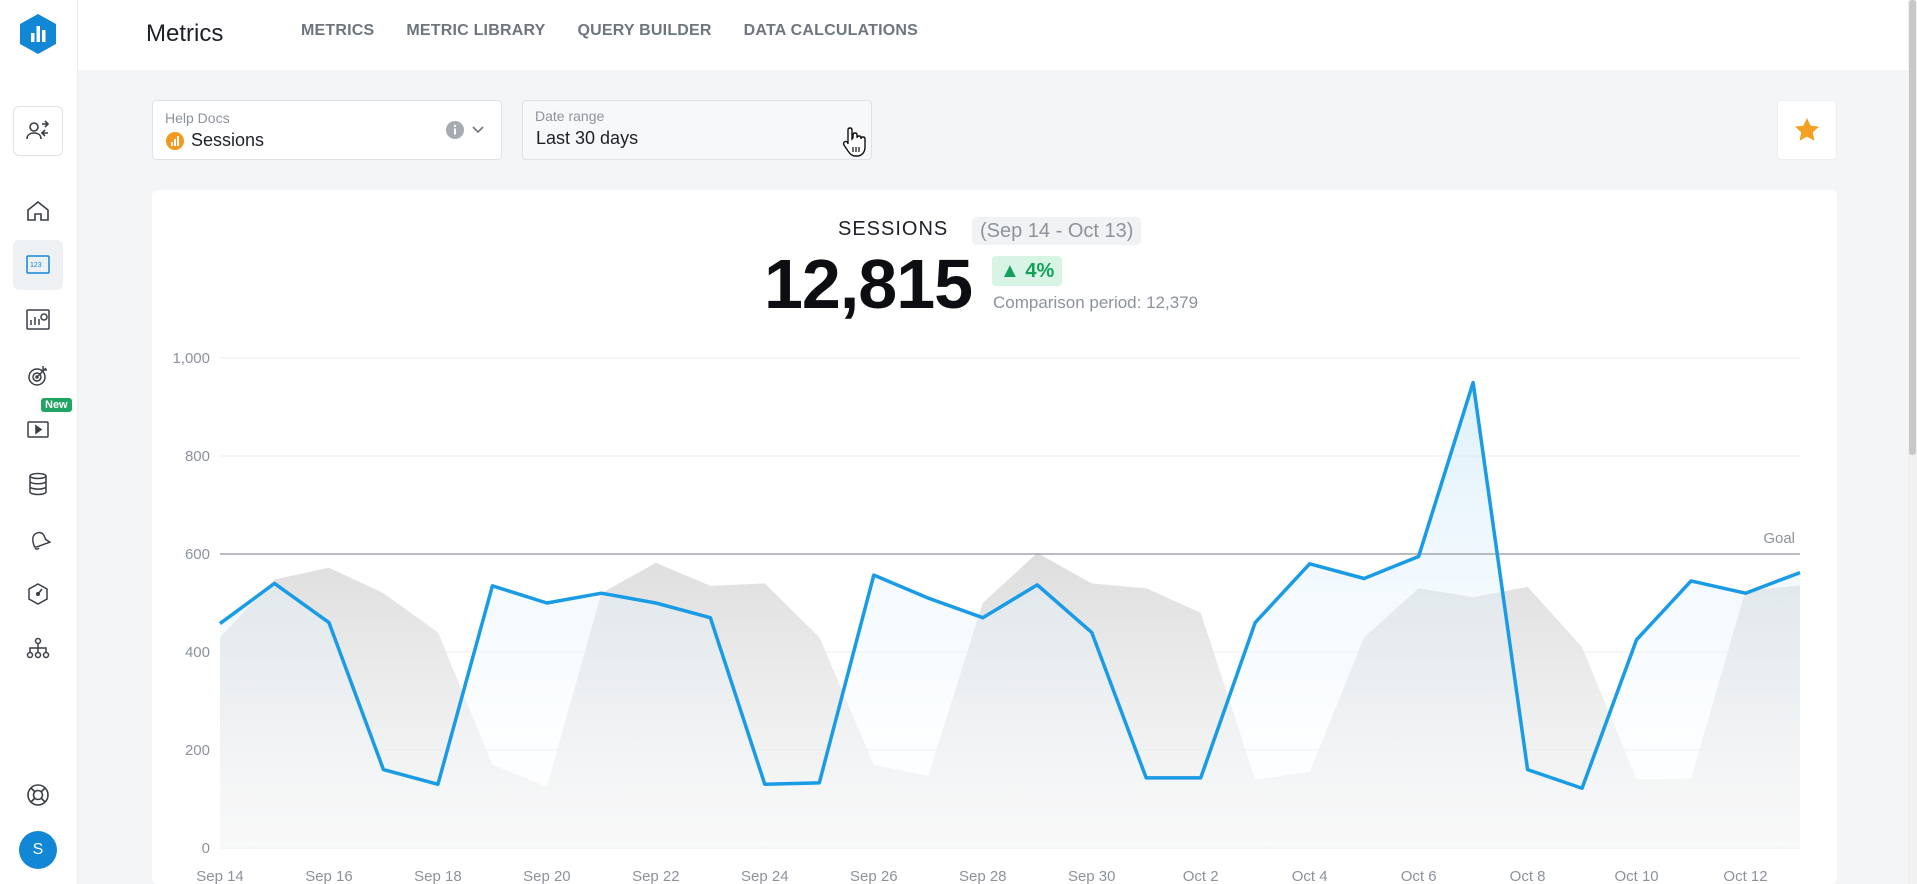 The width and height of the screenshot is (1917, 884). I want to click on account-switch-icon, so click(38, 130).